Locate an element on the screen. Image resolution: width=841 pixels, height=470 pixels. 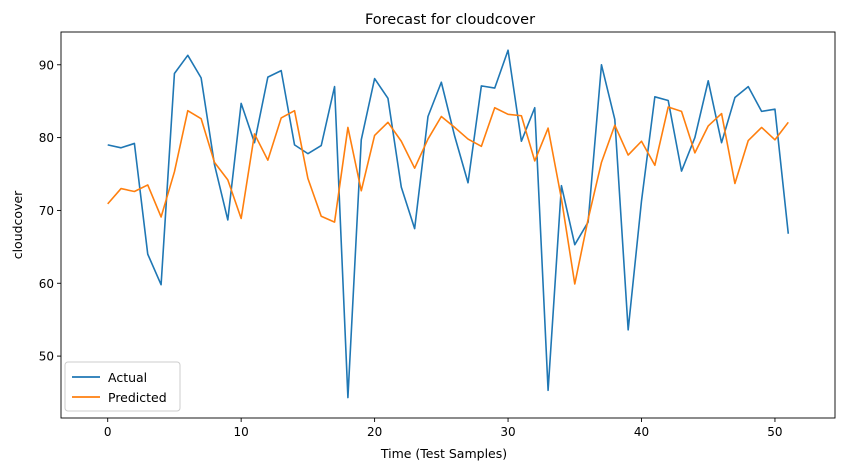
y-axis-label: cloudcover is located at coordinates (17, 224).